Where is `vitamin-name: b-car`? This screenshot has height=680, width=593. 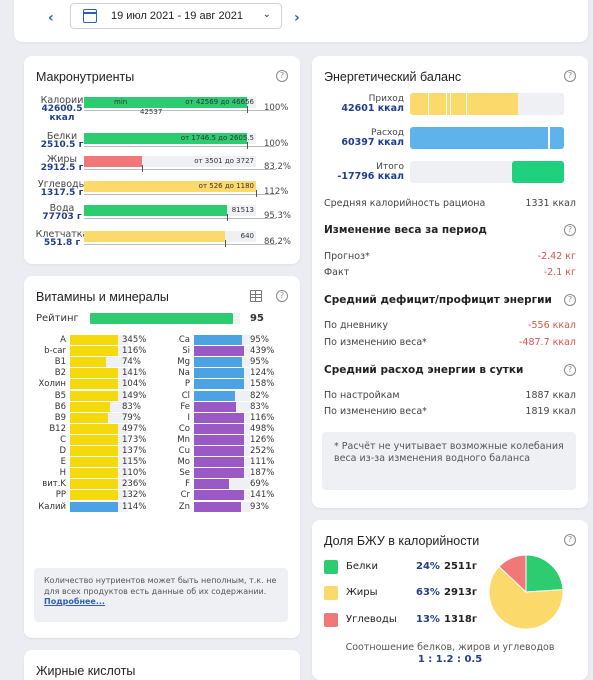
vitamin-name: b-car is located at coordinates (55, 351).